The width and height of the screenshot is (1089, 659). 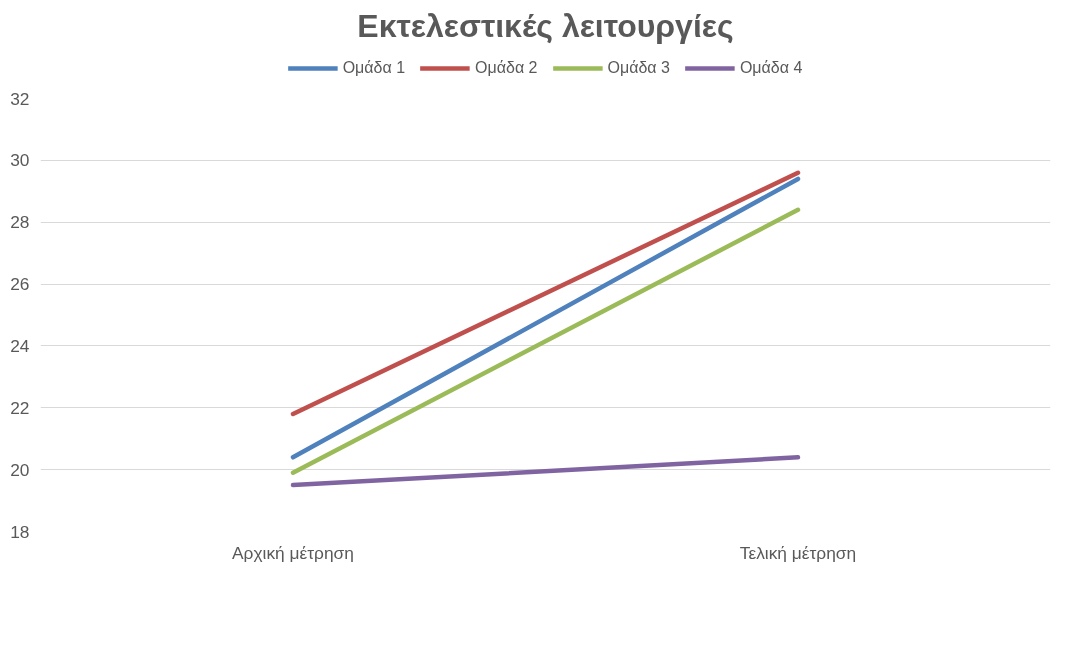 I want to click on x-tick-label: Αρχική μέτρηση, so click(x=293, y=552).